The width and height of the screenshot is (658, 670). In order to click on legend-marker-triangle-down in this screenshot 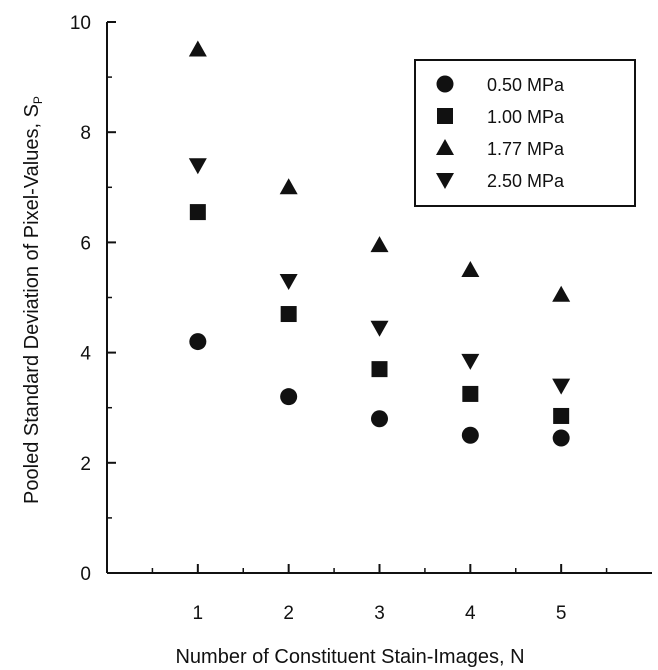, I will do `click(445, 181)`.